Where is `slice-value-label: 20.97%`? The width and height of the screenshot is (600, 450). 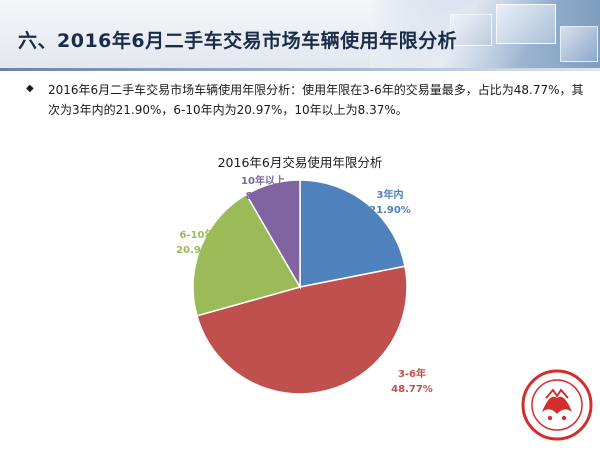 slice-value-label: 20.97% is located at coordinates (197, 250).